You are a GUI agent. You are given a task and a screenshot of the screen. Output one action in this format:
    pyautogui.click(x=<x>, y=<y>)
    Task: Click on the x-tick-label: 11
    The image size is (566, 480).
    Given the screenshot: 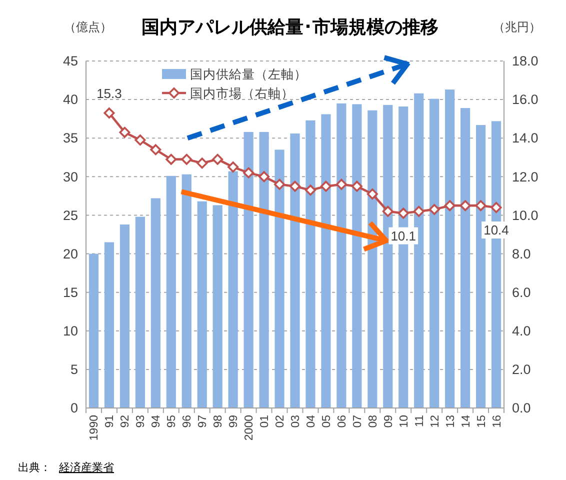 What is the action you would take?
    pyautogui.click(x=420, y=421)
    